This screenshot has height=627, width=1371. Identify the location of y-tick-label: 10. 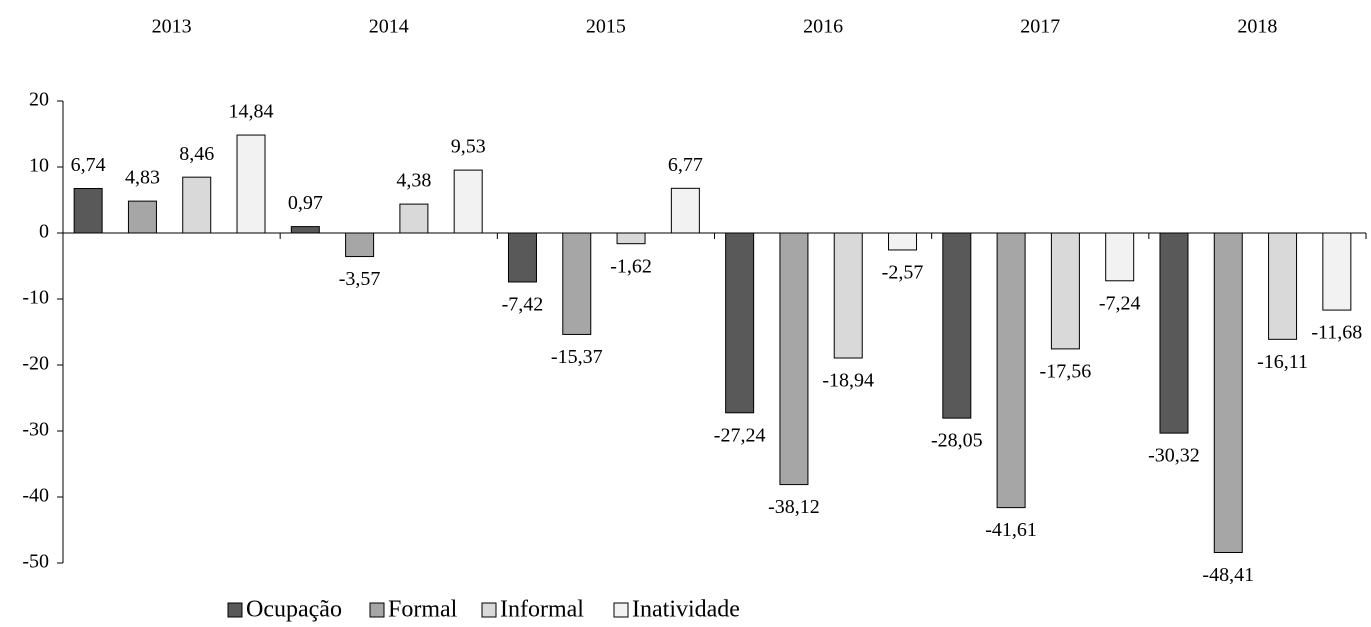
(39, 166).